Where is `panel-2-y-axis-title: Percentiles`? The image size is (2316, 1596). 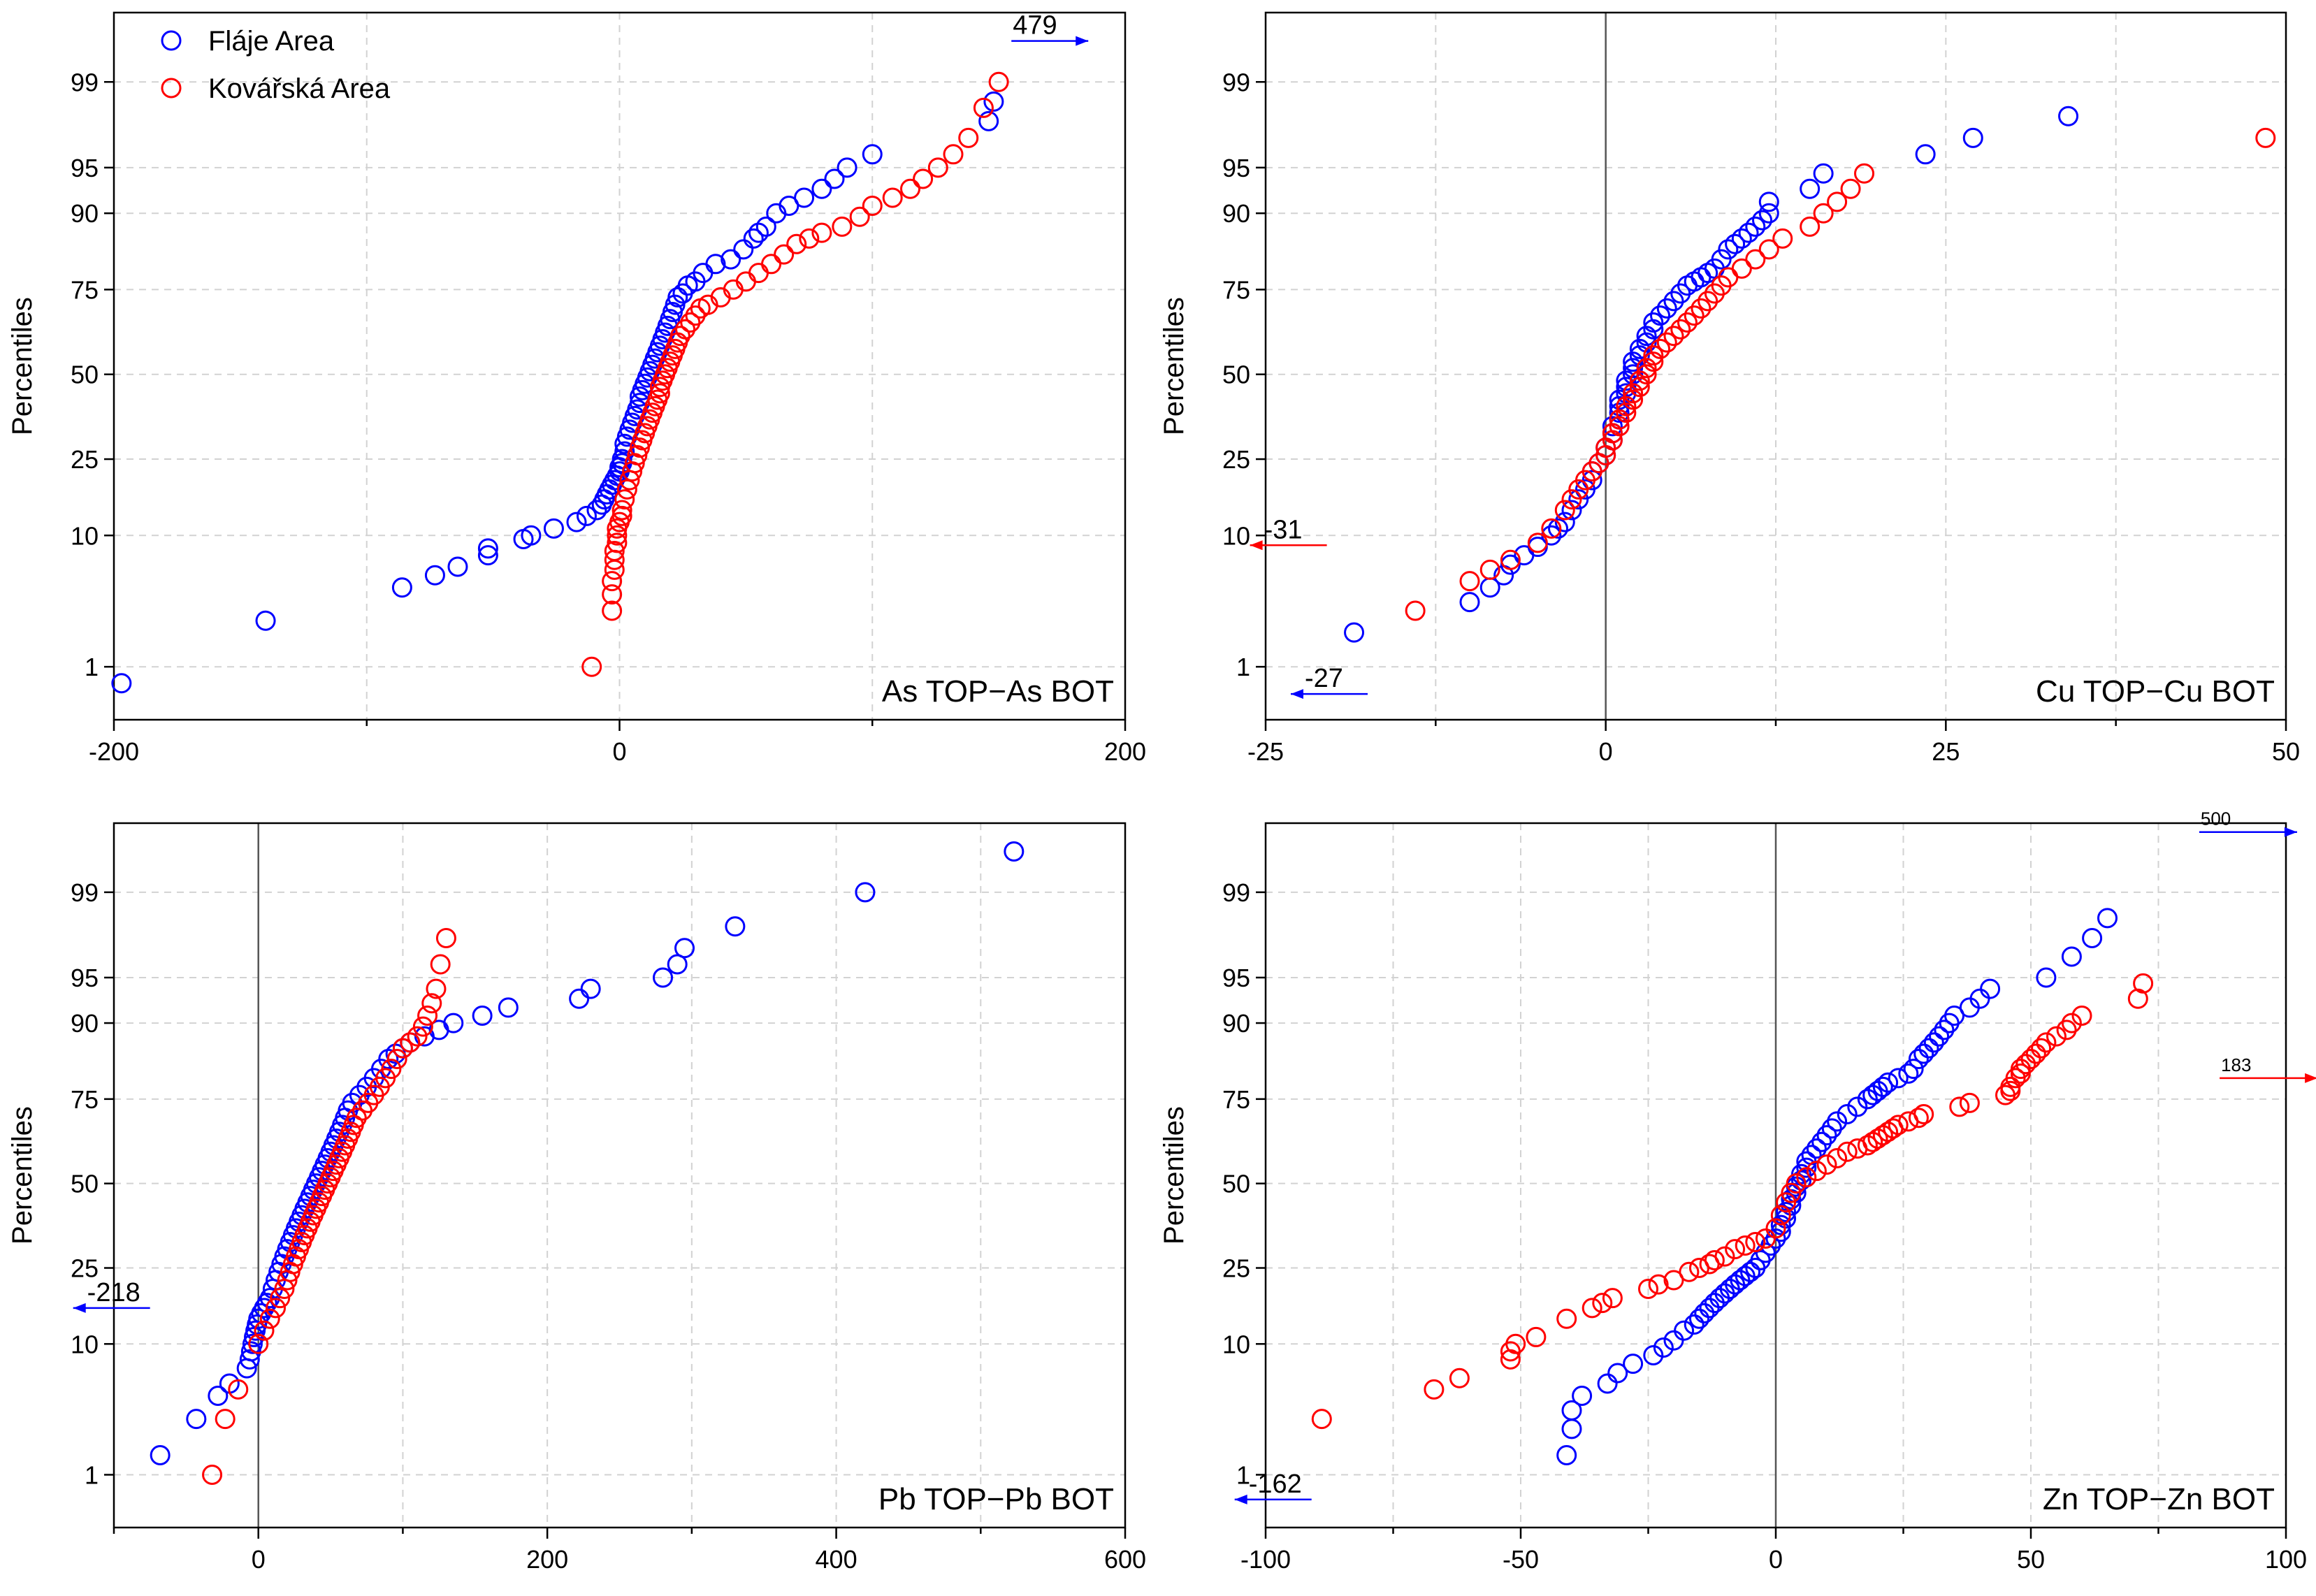 panel-2-y-axis-title: Percentiles is located at coordinates (1174, 366).